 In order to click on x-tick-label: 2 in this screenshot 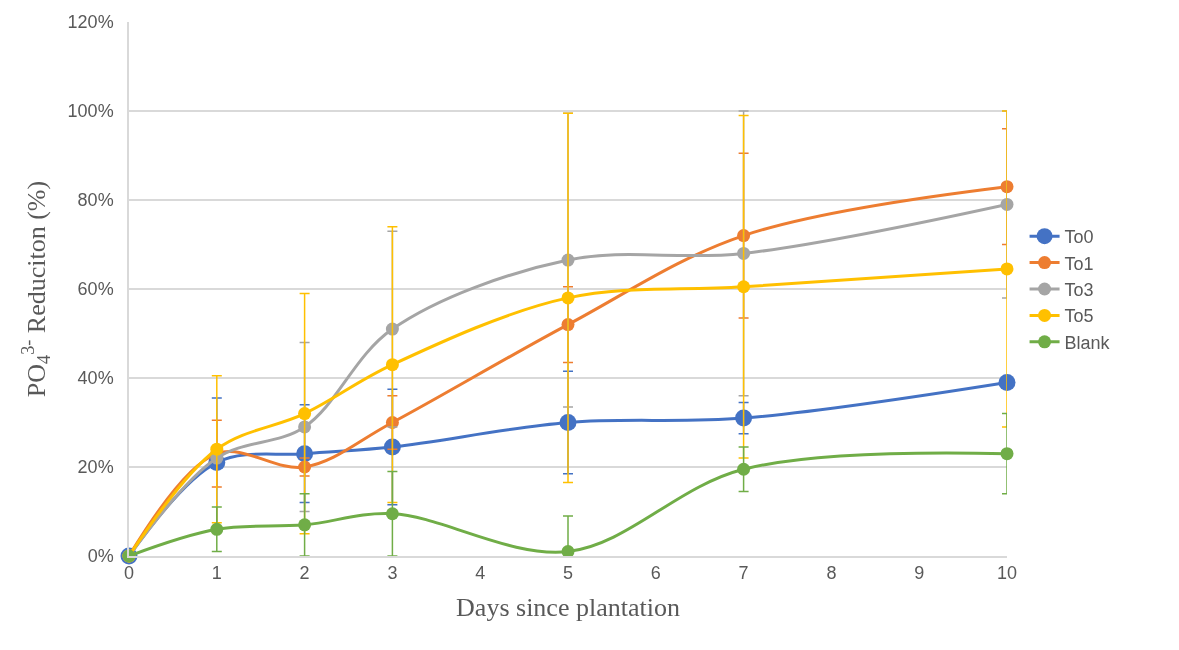, I will do `click(304, 573)`.